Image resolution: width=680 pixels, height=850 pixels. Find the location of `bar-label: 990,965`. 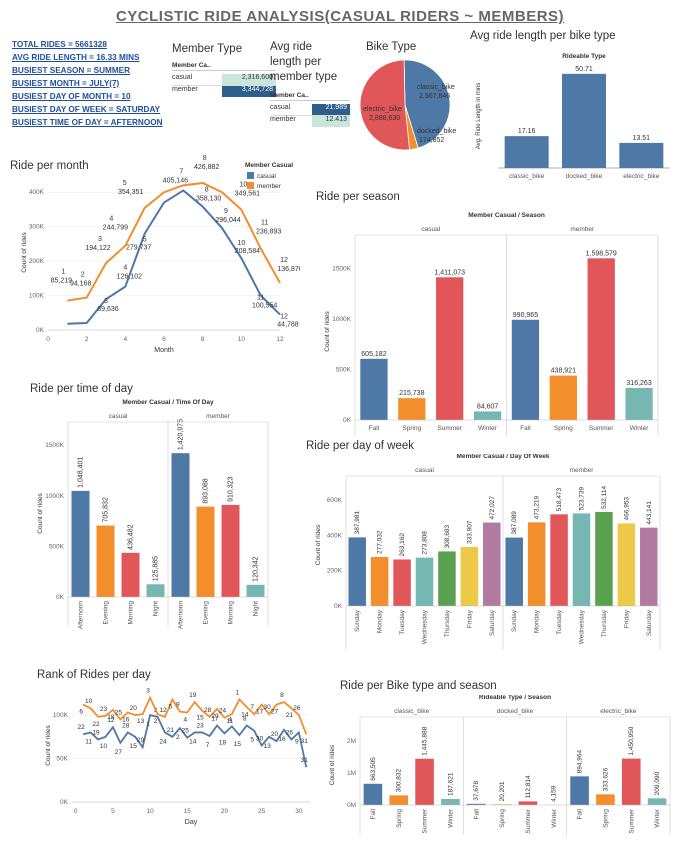

bar-label: 990,965 is located at coordinates (525, 315).